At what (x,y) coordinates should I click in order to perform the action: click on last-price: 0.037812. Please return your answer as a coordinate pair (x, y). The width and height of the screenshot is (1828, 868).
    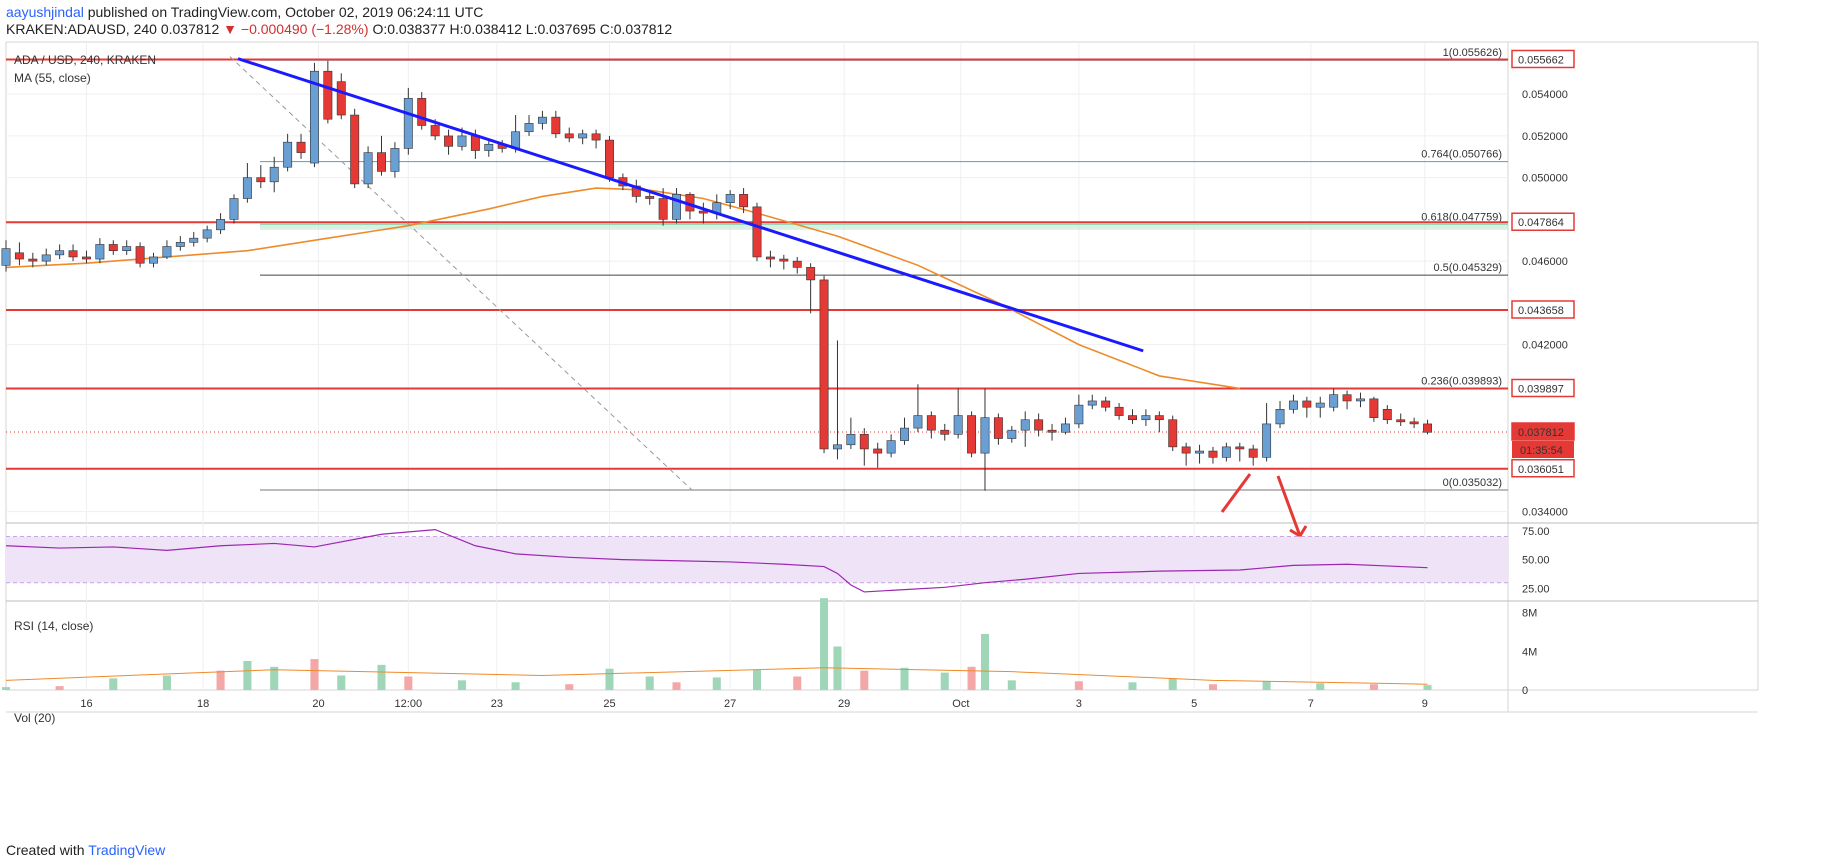
    Looking at the image, I should click on (190, 29).